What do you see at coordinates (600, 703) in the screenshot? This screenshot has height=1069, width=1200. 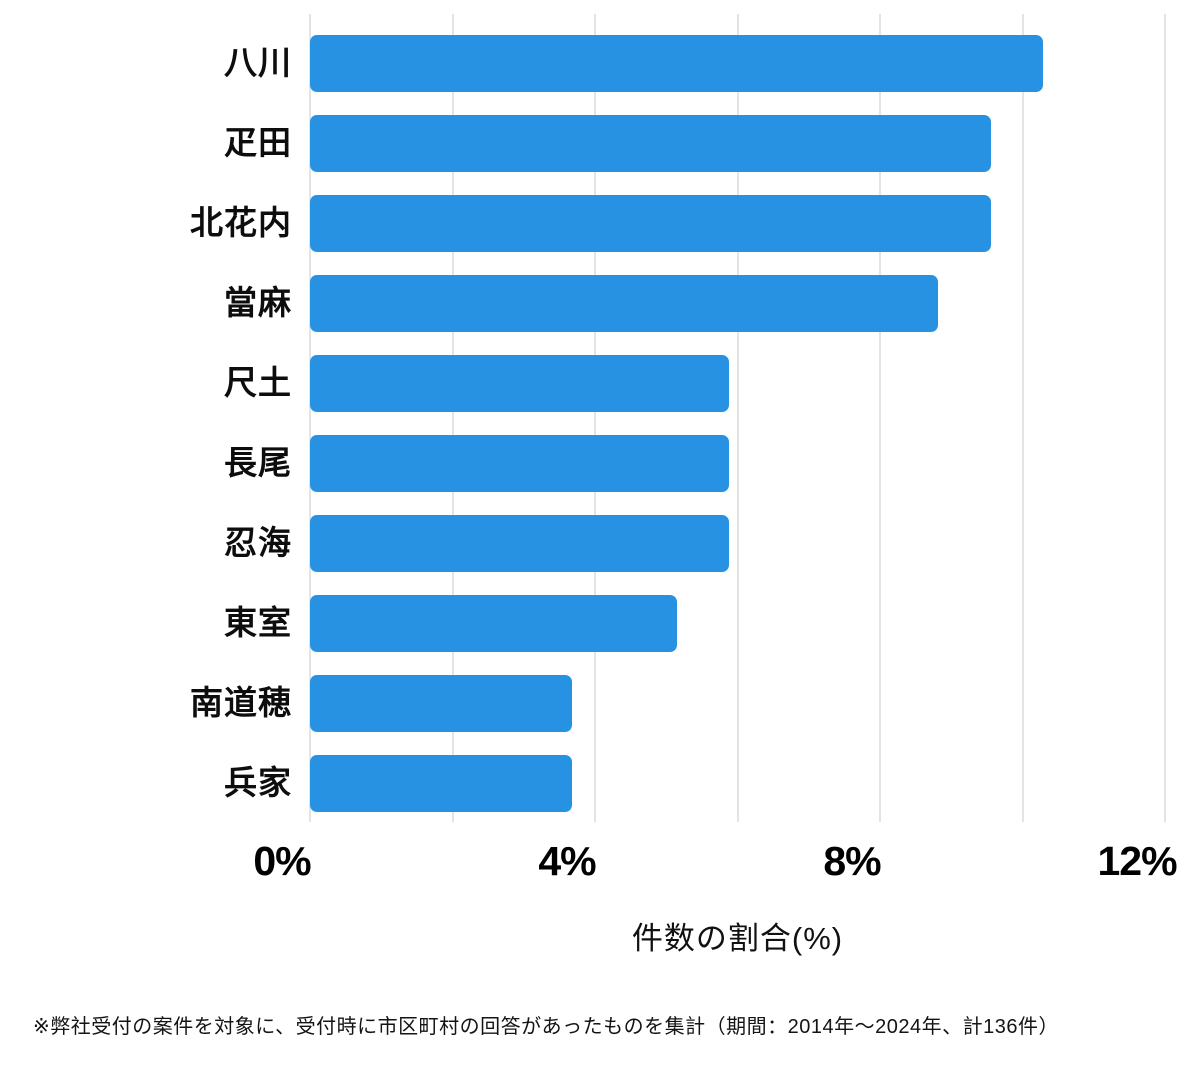 I see `chart-row: 南道穂` at bounding box center [600, 703].